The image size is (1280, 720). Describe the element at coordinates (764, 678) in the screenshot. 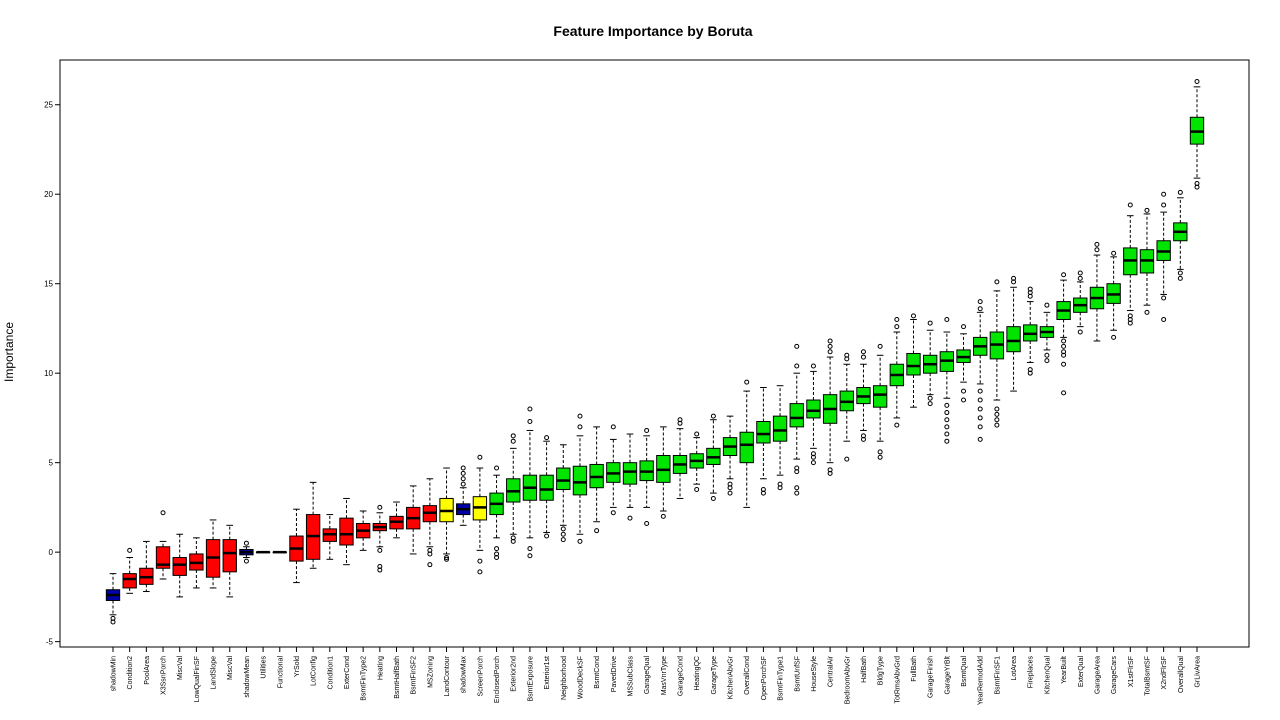

I see `x-tick-label: OpenPorchSF` at that location.